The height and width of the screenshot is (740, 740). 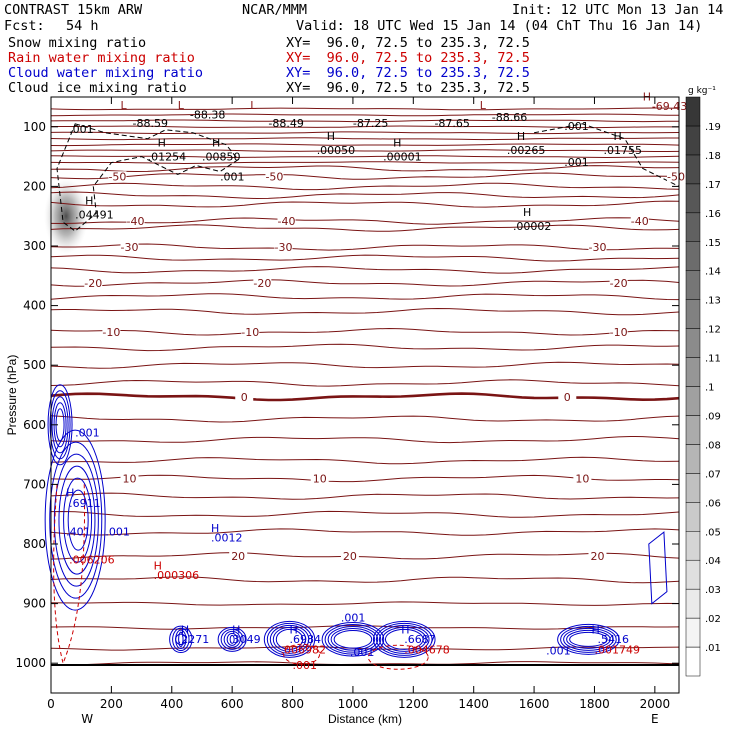 What do you see at coordinates (34, 425) in the screenshot?
I see `y-tick-label: 600` at bounding box center [34, 425].